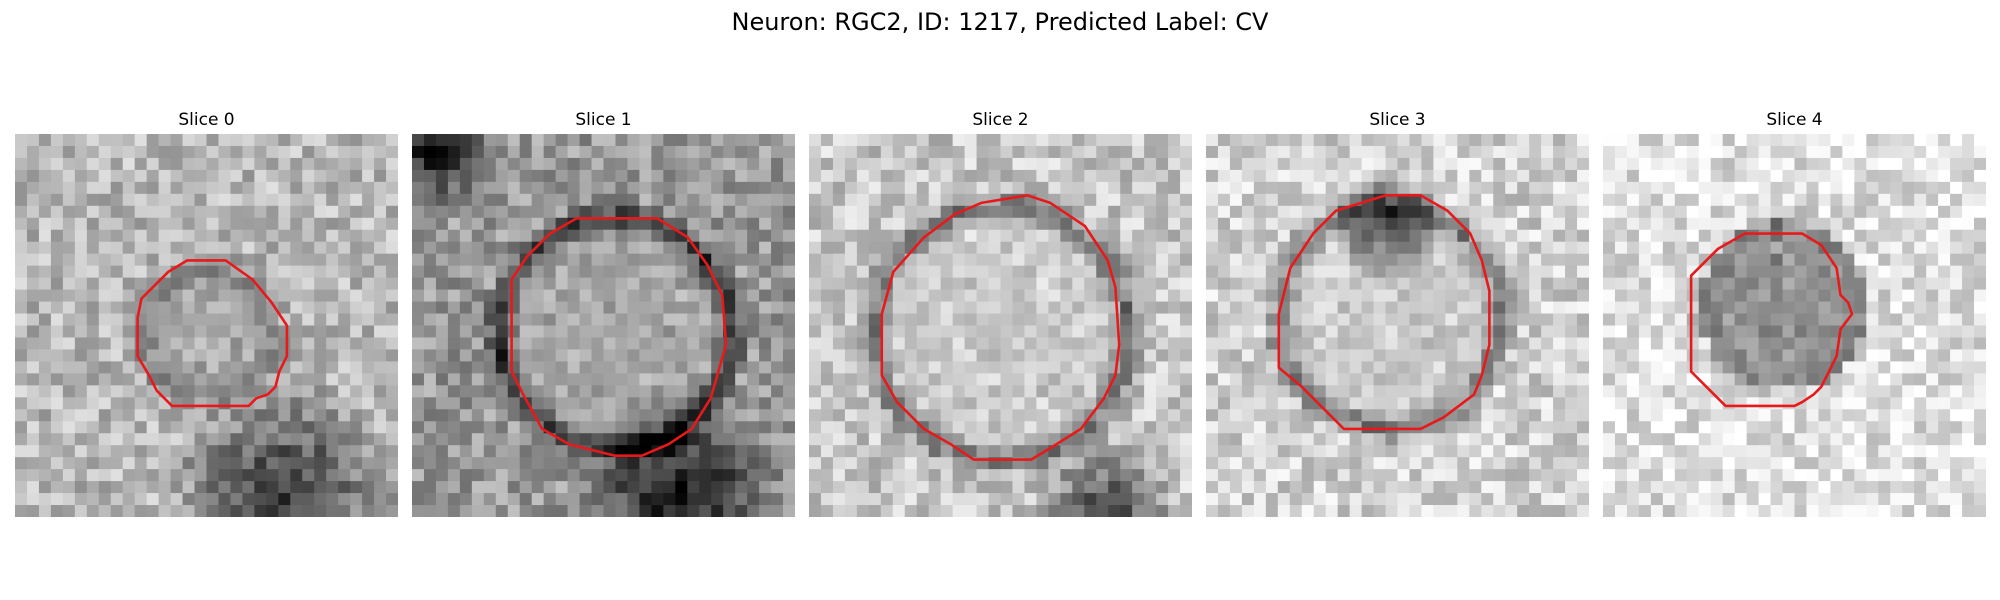 The height and width of the screenshot is (600, 2000). Describe the element at coordinates (603, 120) in the screenshot. I see `slice-title-1: Slice 1` at that location.